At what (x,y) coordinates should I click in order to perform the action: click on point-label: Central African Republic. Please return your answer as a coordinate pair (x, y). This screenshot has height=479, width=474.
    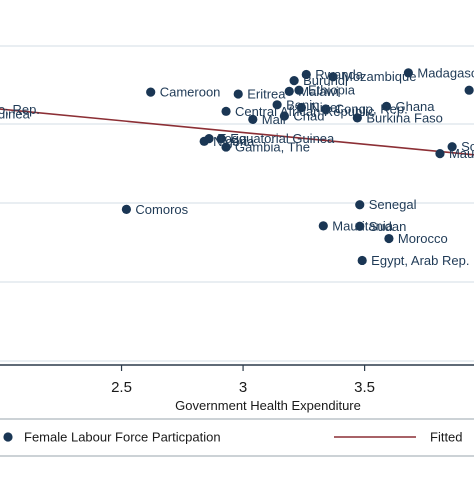
    Looking at the image, I should click on (305, 111).